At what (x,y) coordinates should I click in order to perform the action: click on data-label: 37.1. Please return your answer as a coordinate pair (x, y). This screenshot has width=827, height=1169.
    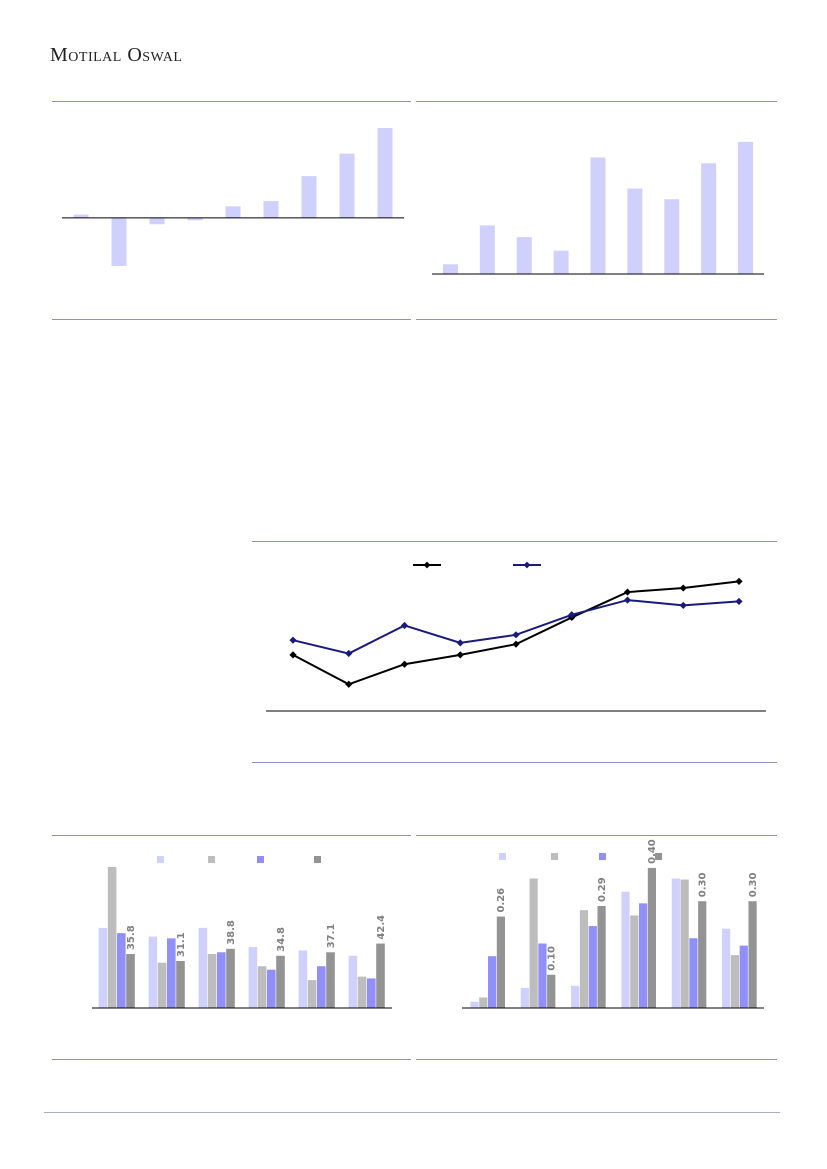
    Looking at the image, I should click on (331, 936).